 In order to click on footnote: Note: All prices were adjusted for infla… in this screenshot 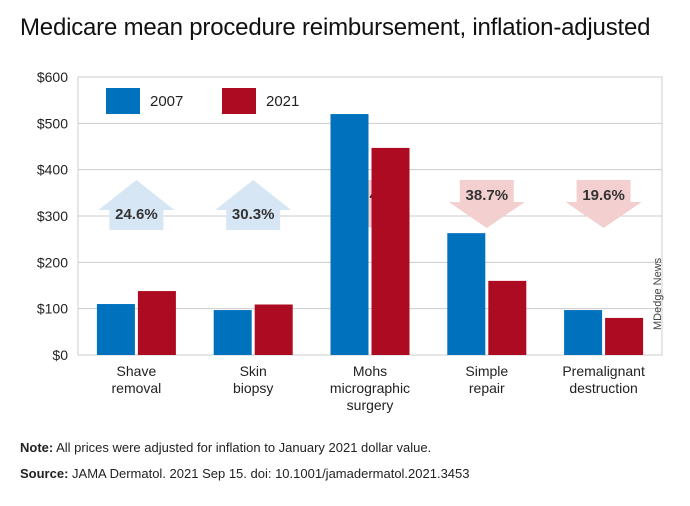, I will do `click(225, 447)`.